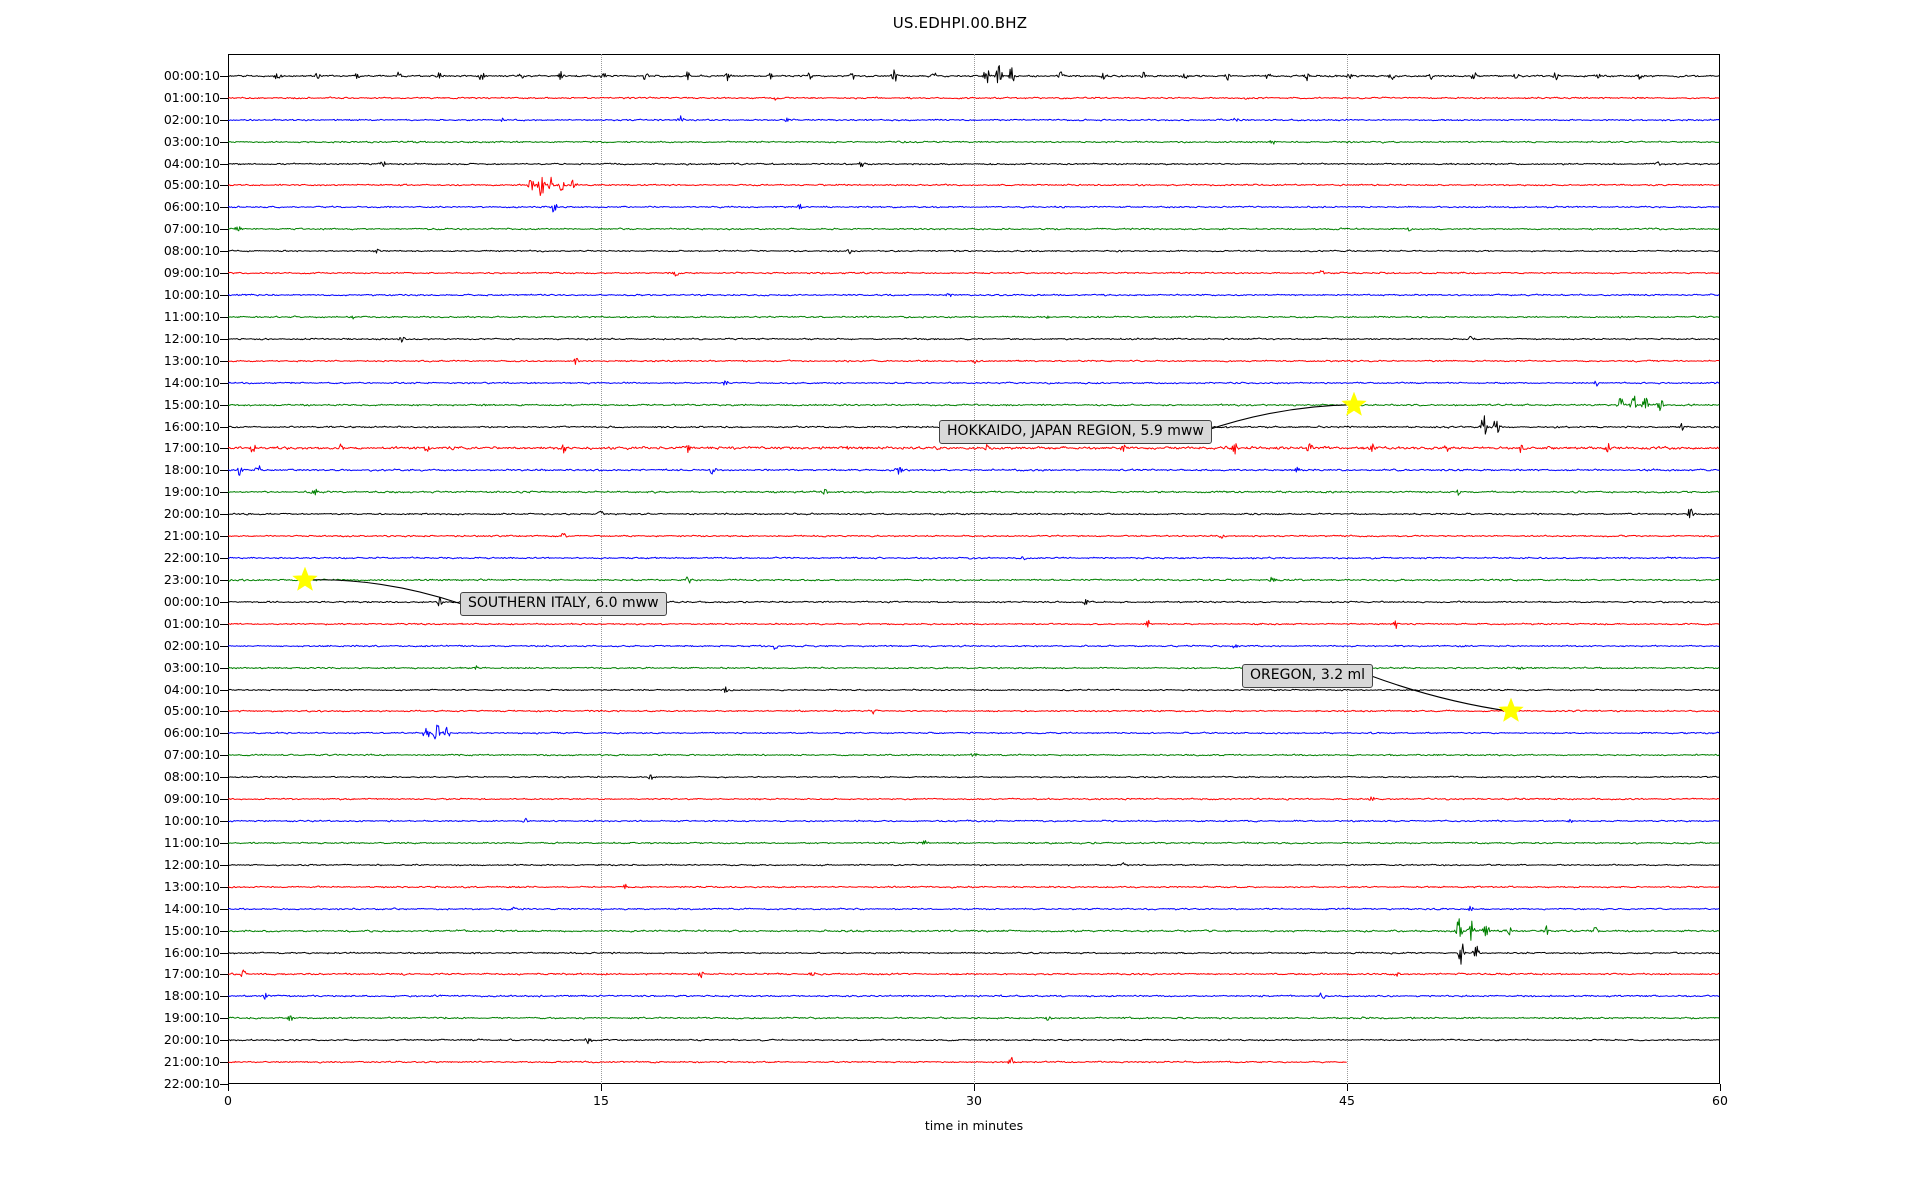 This screenshot has height=1200, width=1920. I want to click on plot-title: US.EDHPI.00.BHZ, so click(960, 23).